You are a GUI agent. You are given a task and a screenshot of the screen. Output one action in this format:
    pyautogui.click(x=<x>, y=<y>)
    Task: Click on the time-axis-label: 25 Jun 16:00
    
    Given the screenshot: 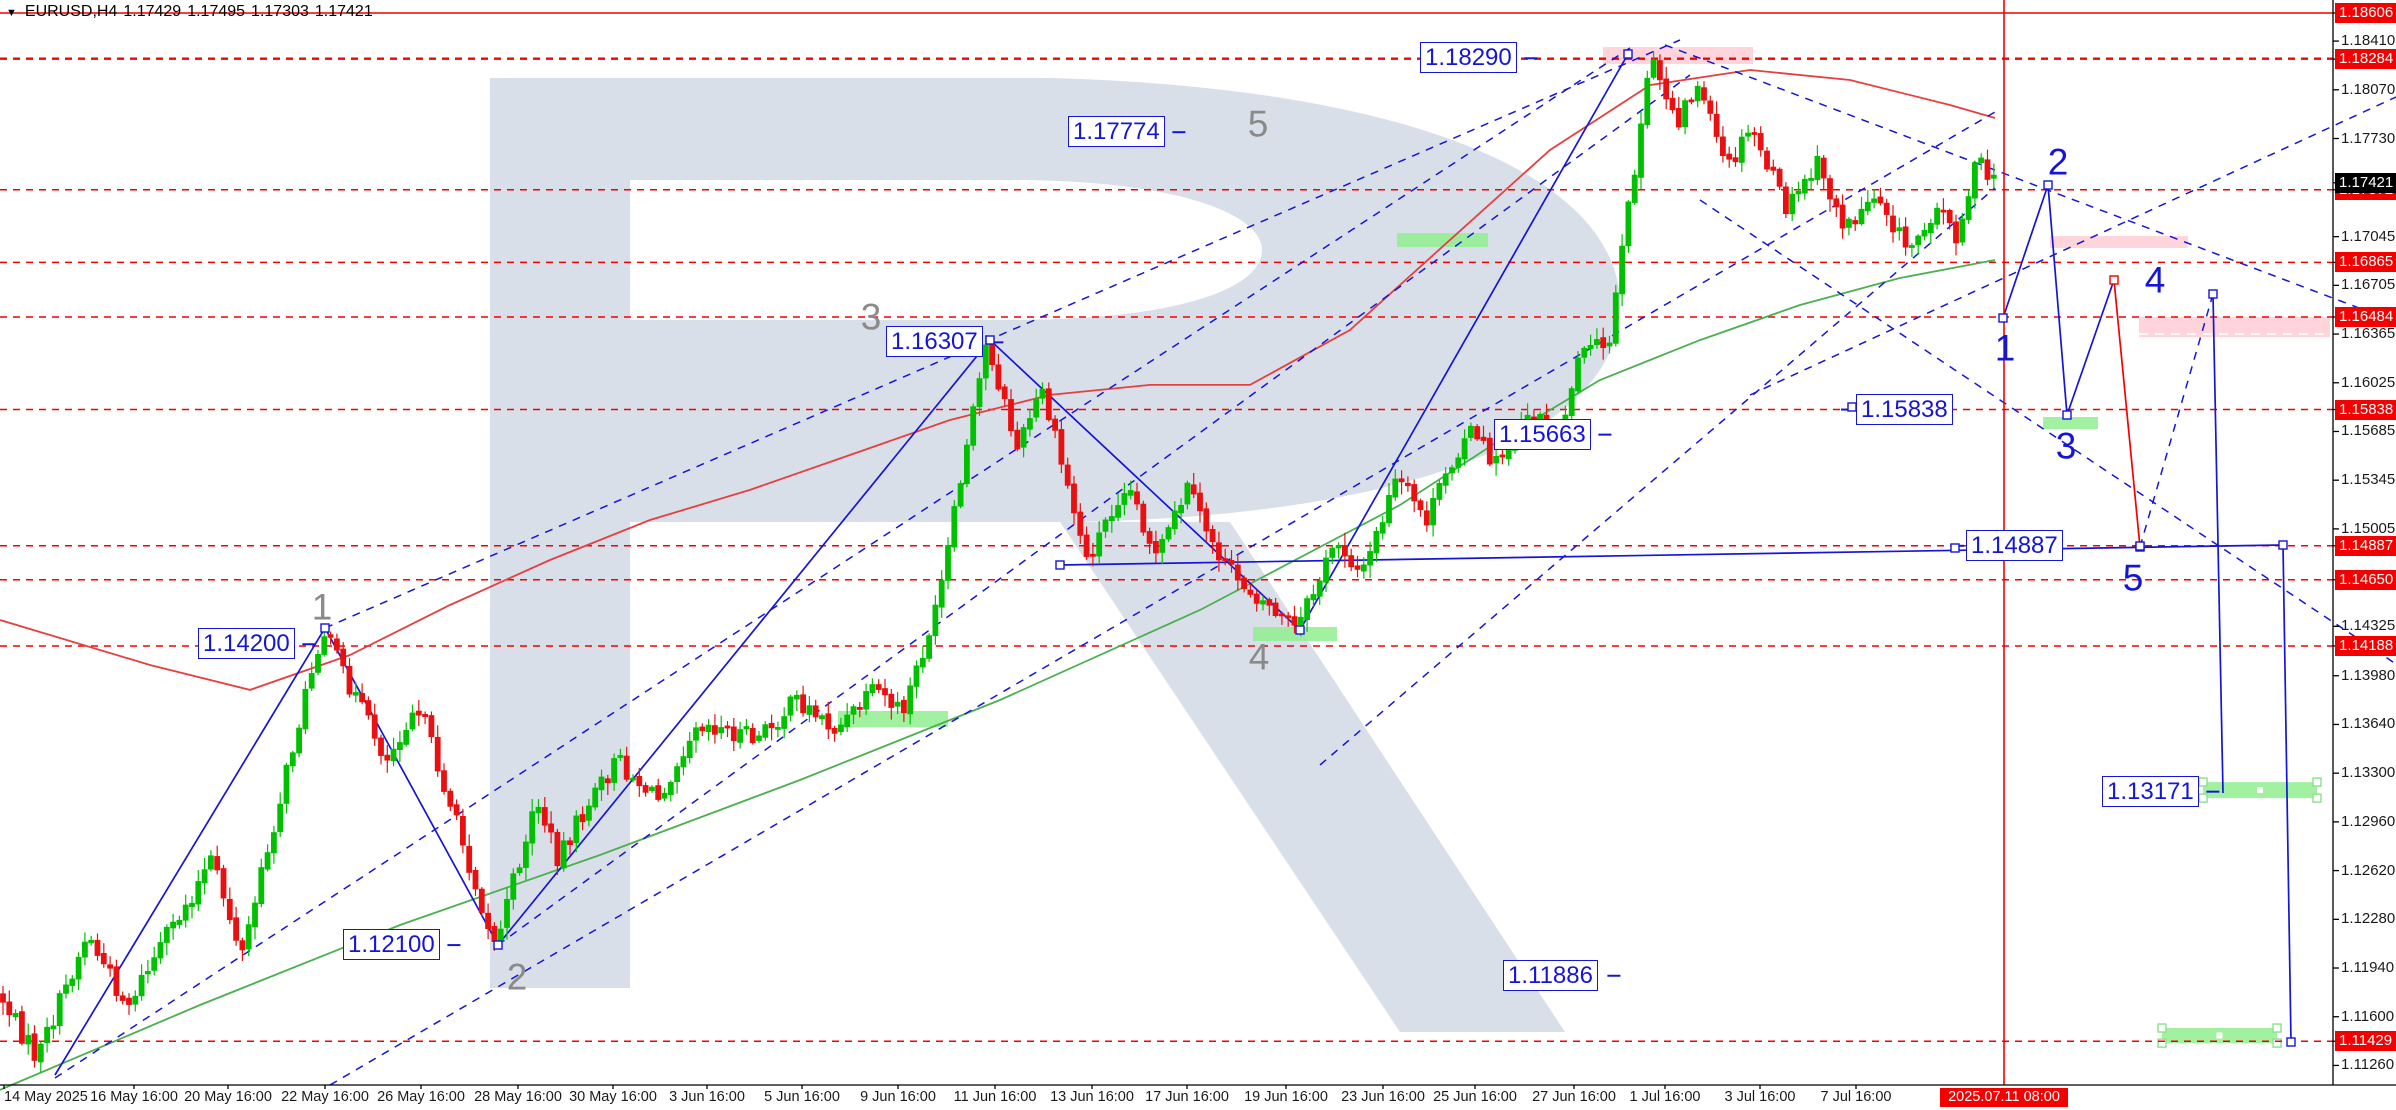 What is the action you would take?
    pyautogui.click(x=1475, y=1097)
    